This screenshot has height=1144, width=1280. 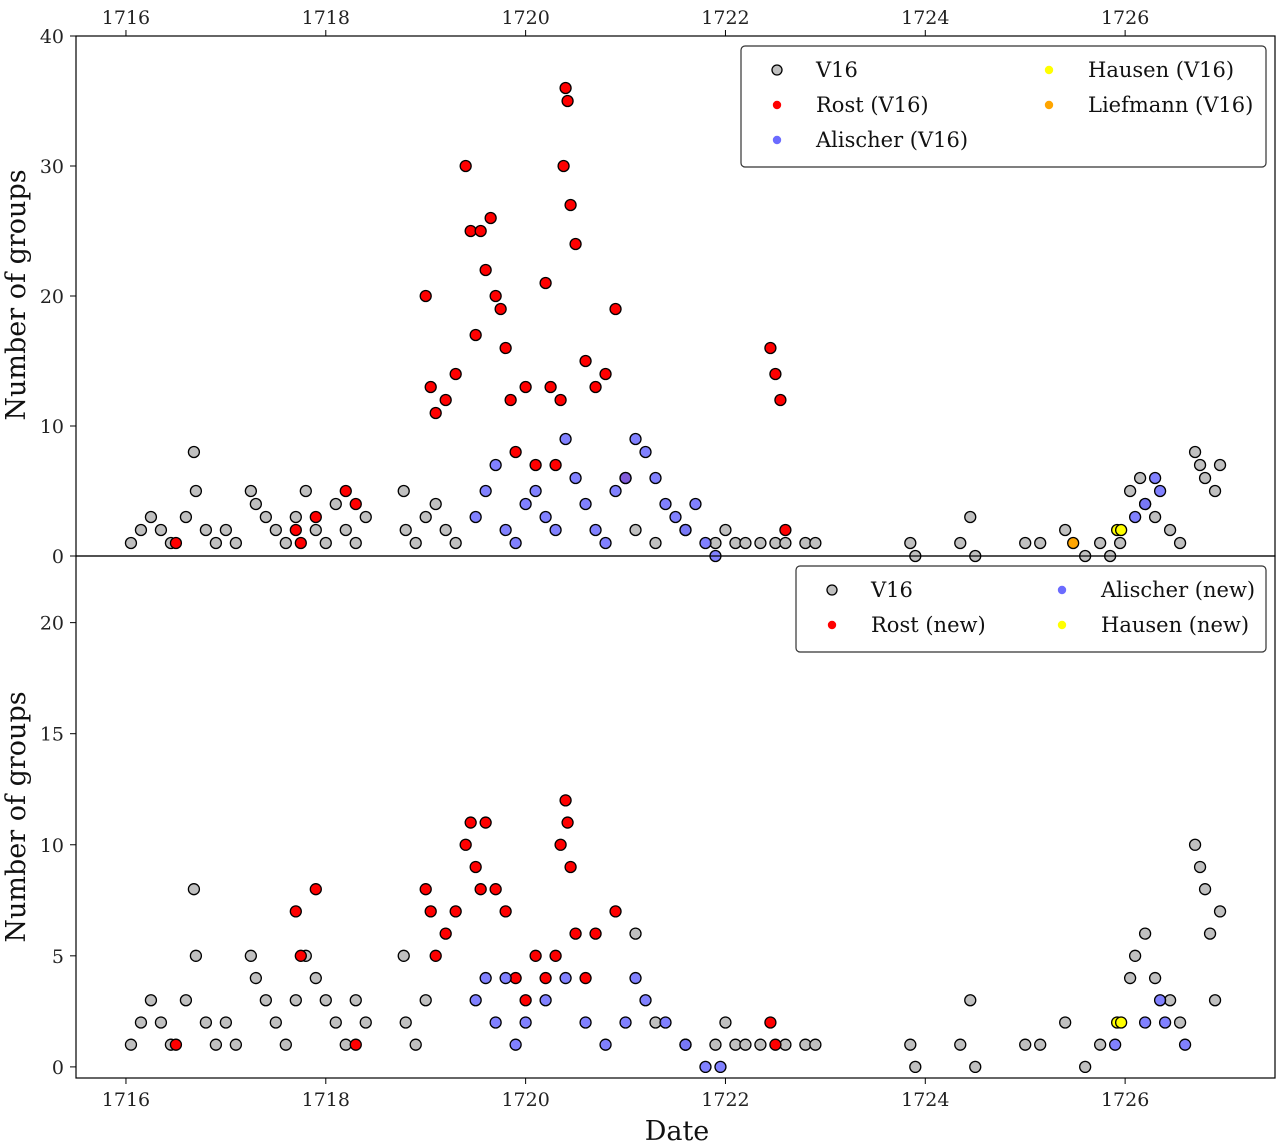 I want to click on bottom-legend-label: V16, so click(x=891, y=590).